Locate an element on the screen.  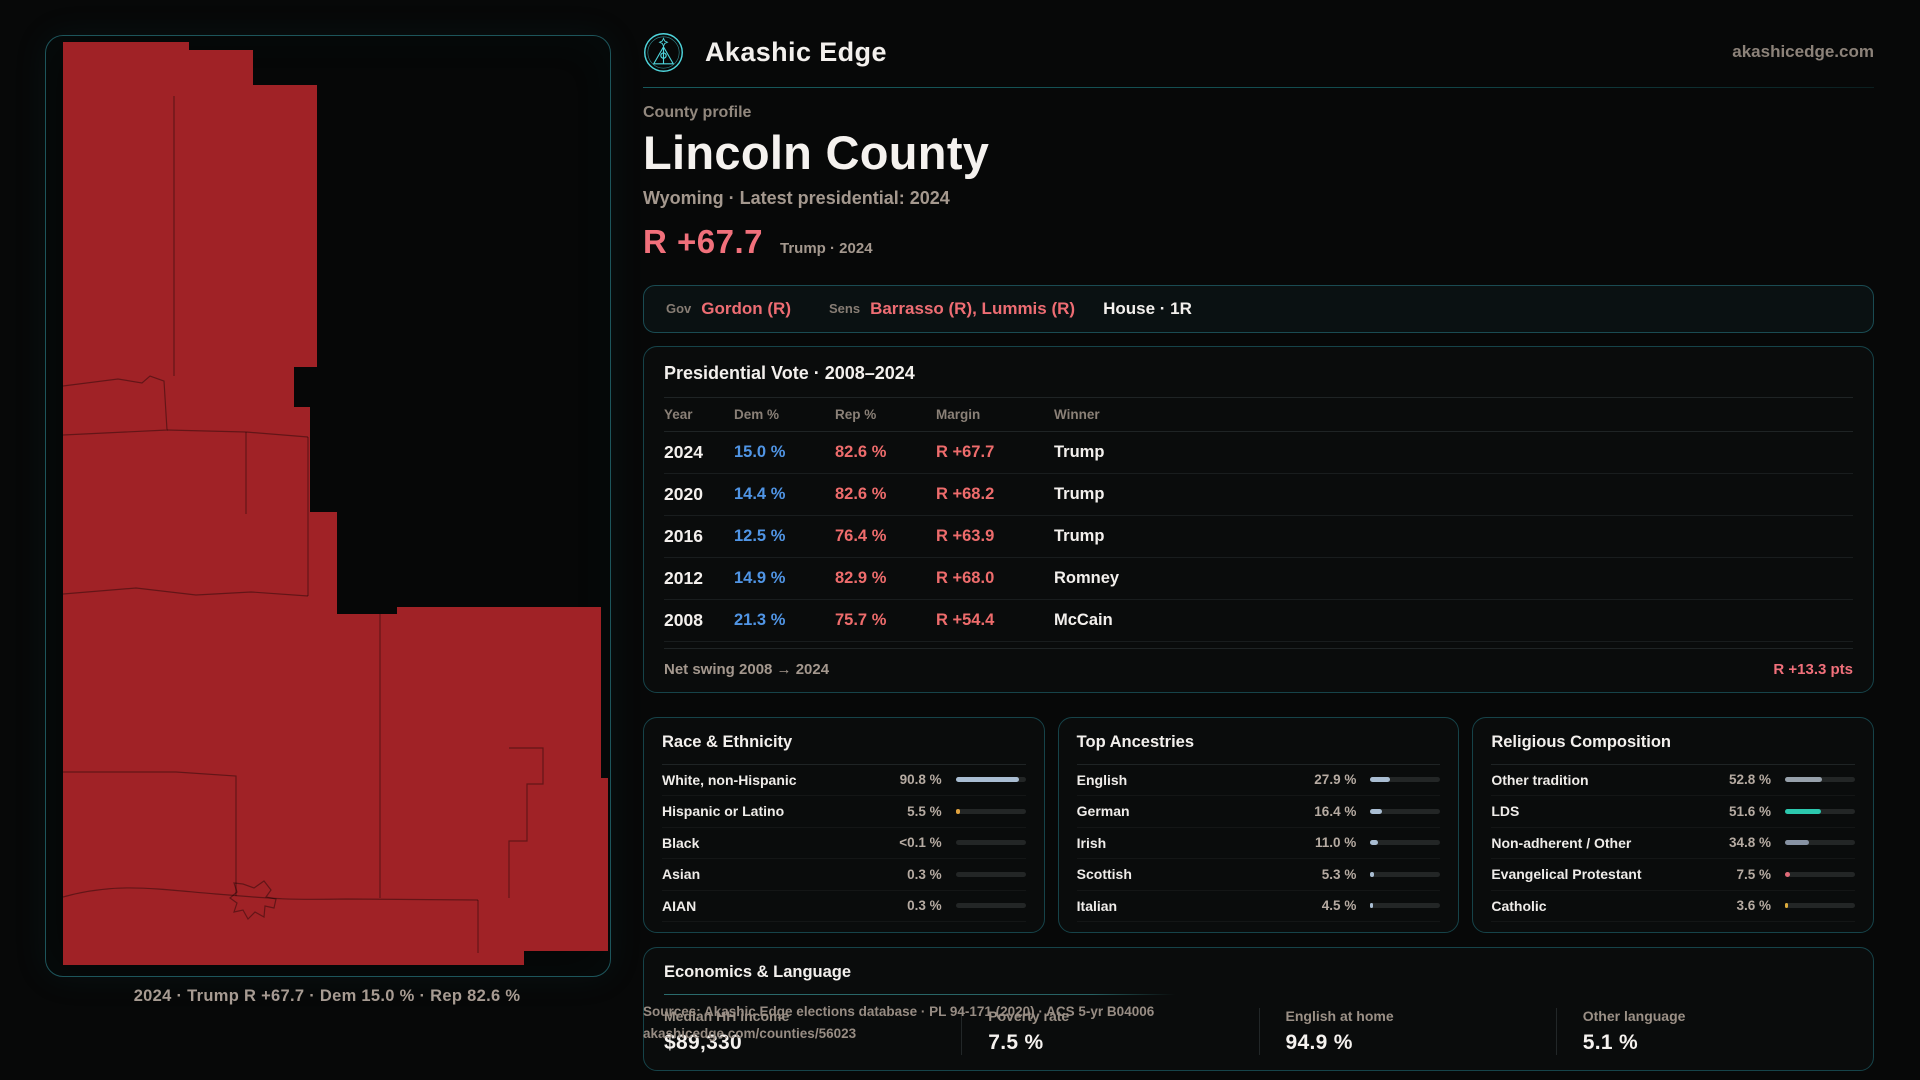
winner-cell: Trump is located at coordinates (1079, 493).